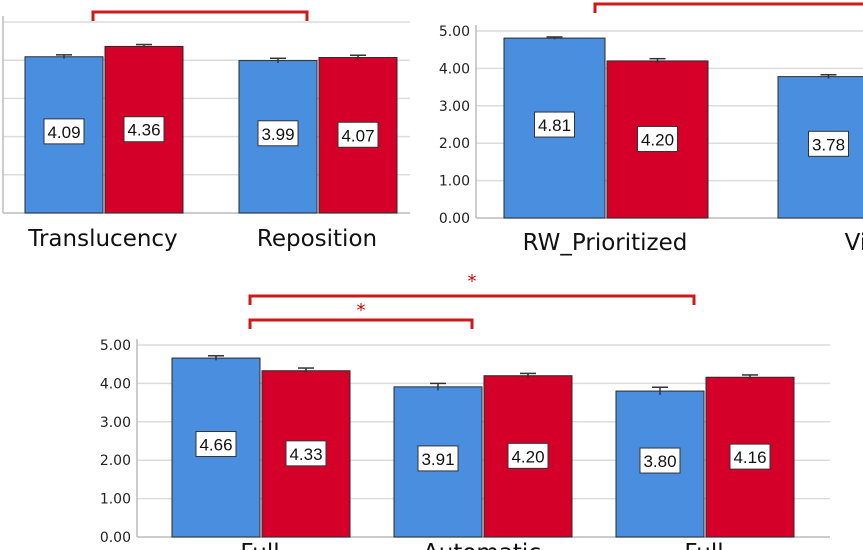  I want to click on category-label: RW_Prioritized, so click(605, 243).